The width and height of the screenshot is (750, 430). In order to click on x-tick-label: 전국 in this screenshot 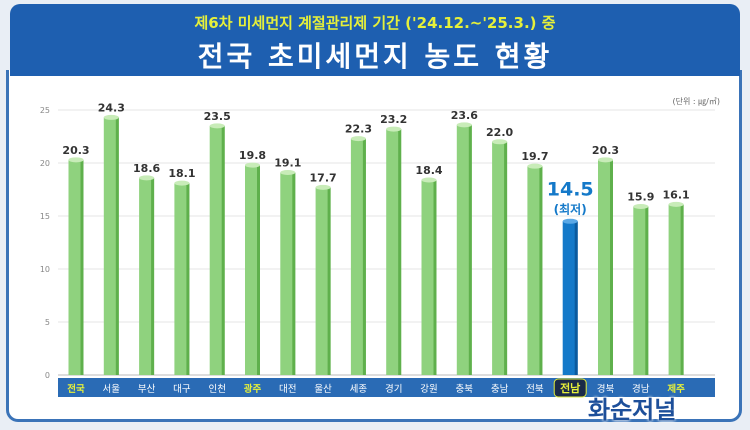, I will do `click(76, 389)`.